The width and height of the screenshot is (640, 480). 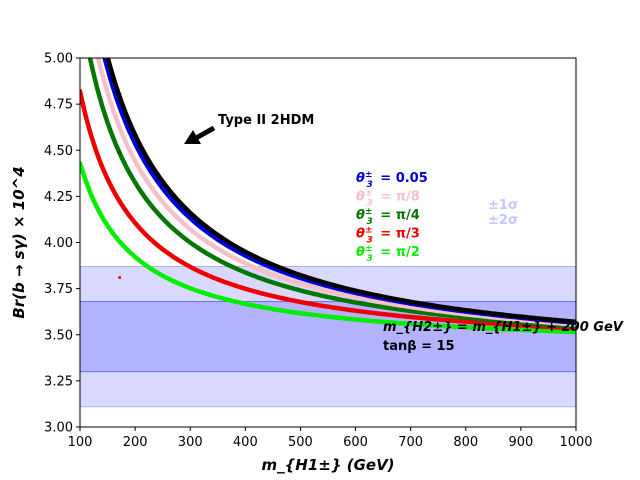 I want to click on type2-arrow-shaft, so click(x=205, y=133).